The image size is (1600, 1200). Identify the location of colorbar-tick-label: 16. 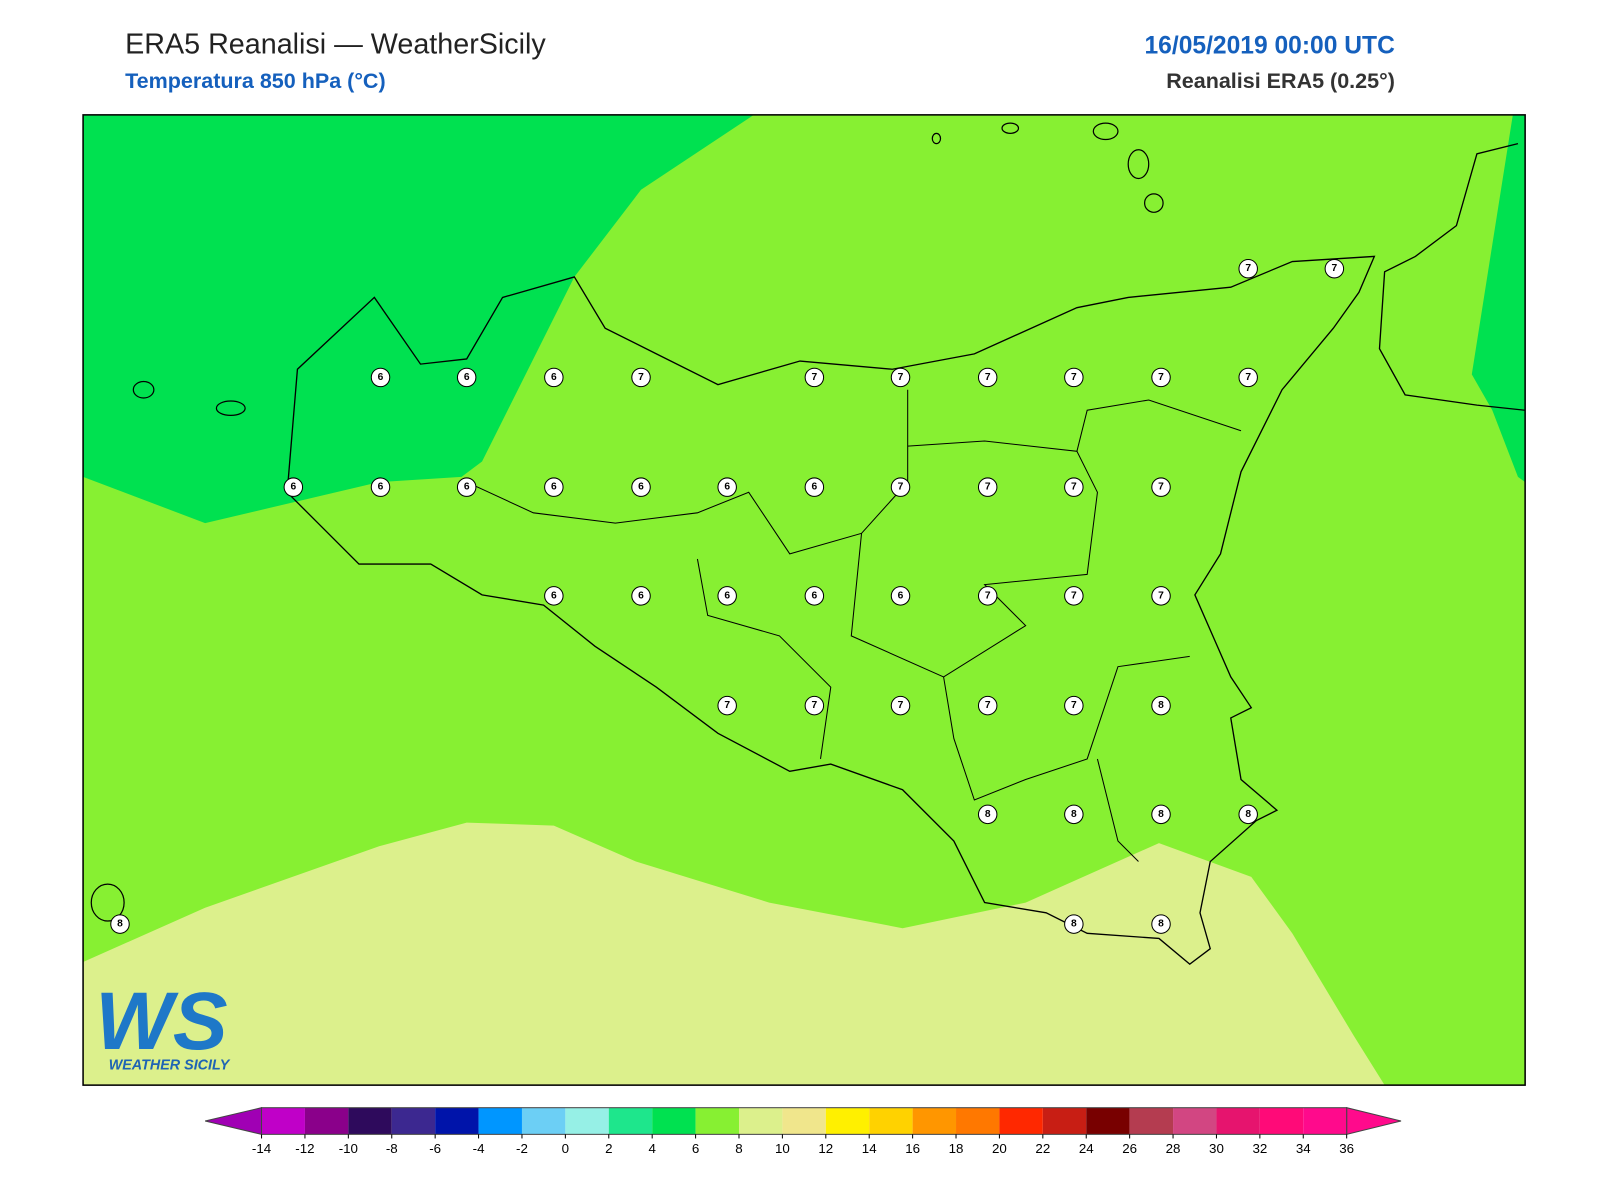
(912, 1148).